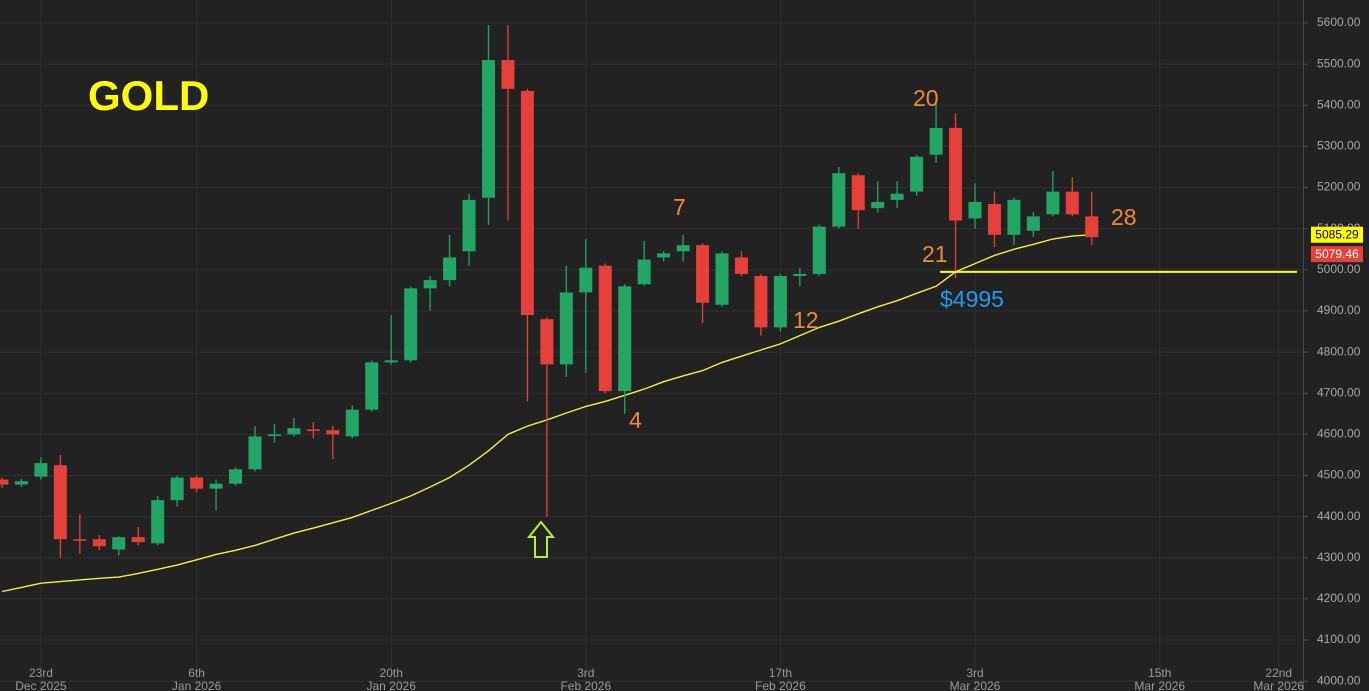  I want to click on y-tick-label: 4700.00, so click(1339, 392).